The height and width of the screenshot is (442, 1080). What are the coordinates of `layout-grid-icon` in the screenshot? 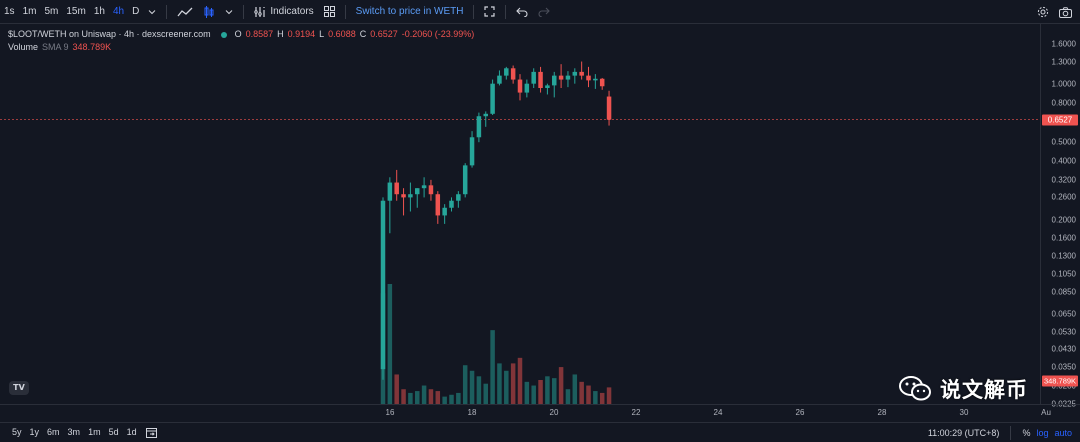 It's located at (329, 11).